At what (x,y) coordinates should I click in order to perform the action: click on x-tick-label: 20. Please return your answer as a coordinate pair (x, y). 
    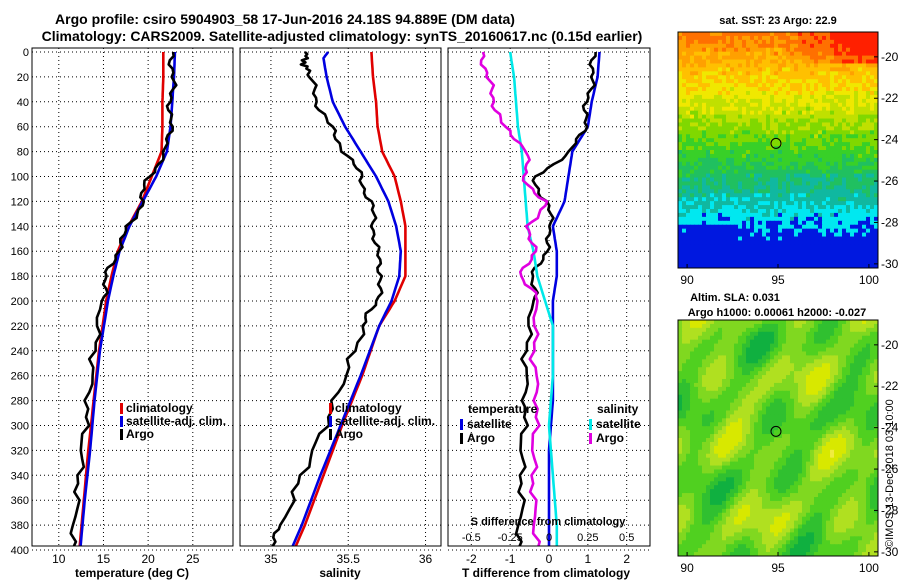
    Looking at the image, I should click on (148, 559).